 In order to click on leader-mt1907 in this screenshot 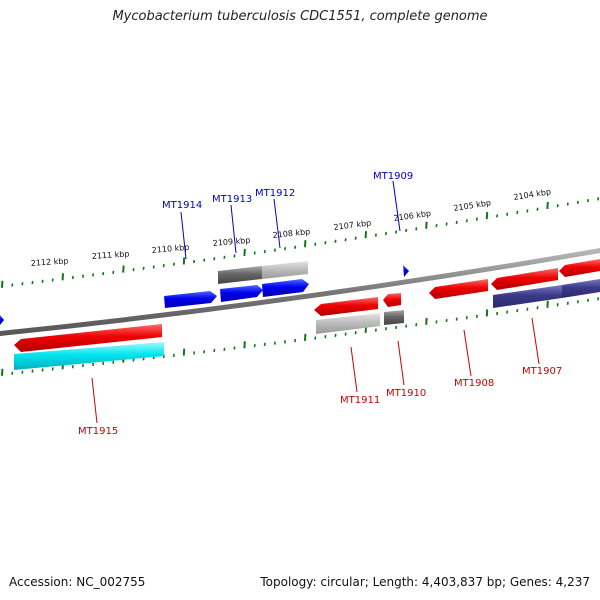, I will do `click(535, 341)`.